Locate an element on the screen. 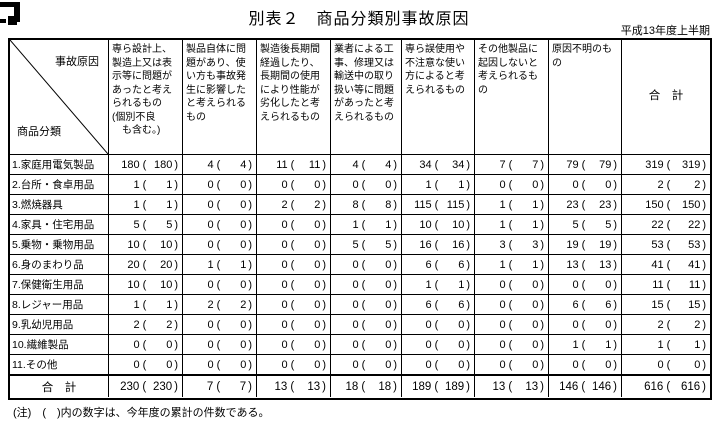 The width and height of the screenshot is (718, 427). value-cell: 5(5) is located at coordinates (146, 224).